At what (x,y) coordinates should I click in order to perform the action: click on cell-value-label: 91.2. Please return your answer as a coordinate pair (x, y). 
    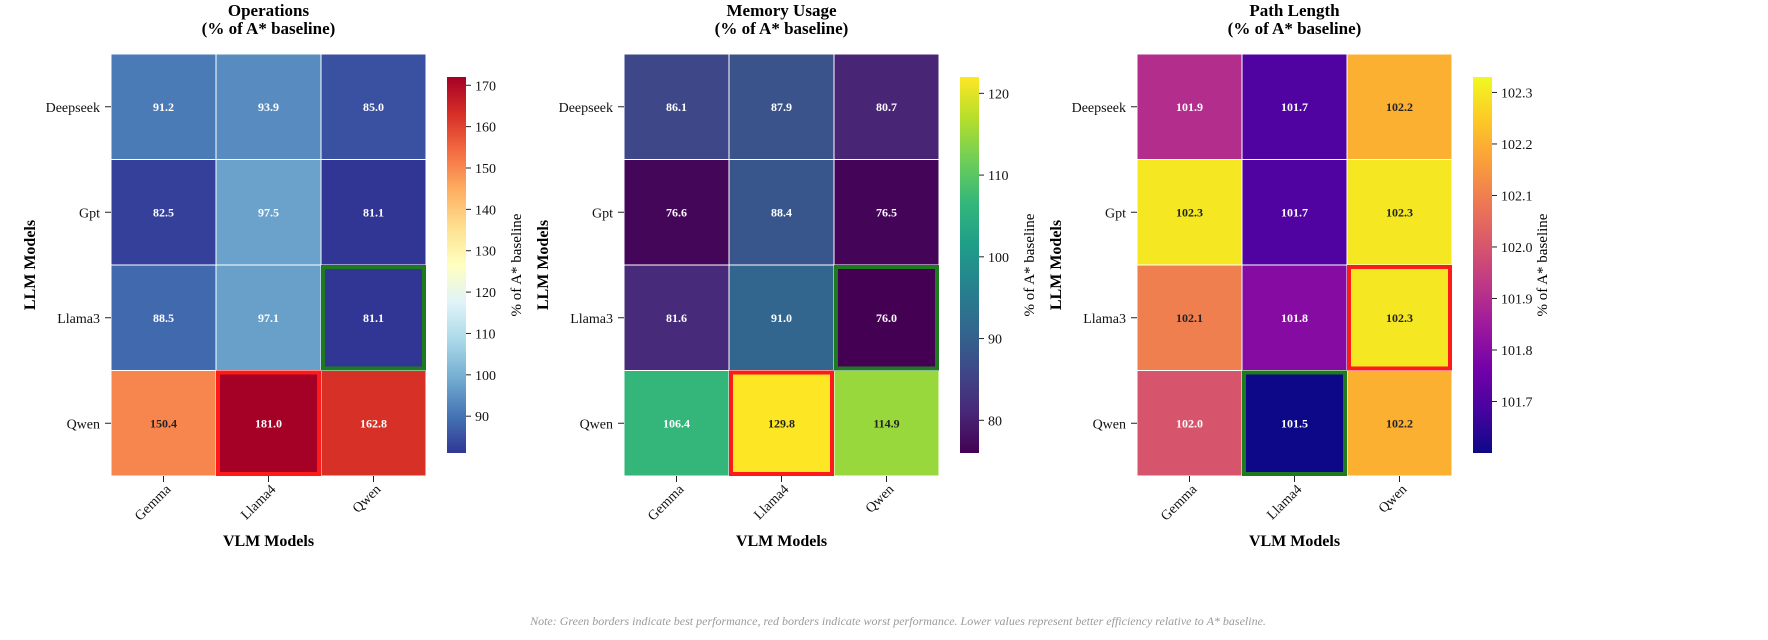
    Looking at the image, I should click on (163, 107).